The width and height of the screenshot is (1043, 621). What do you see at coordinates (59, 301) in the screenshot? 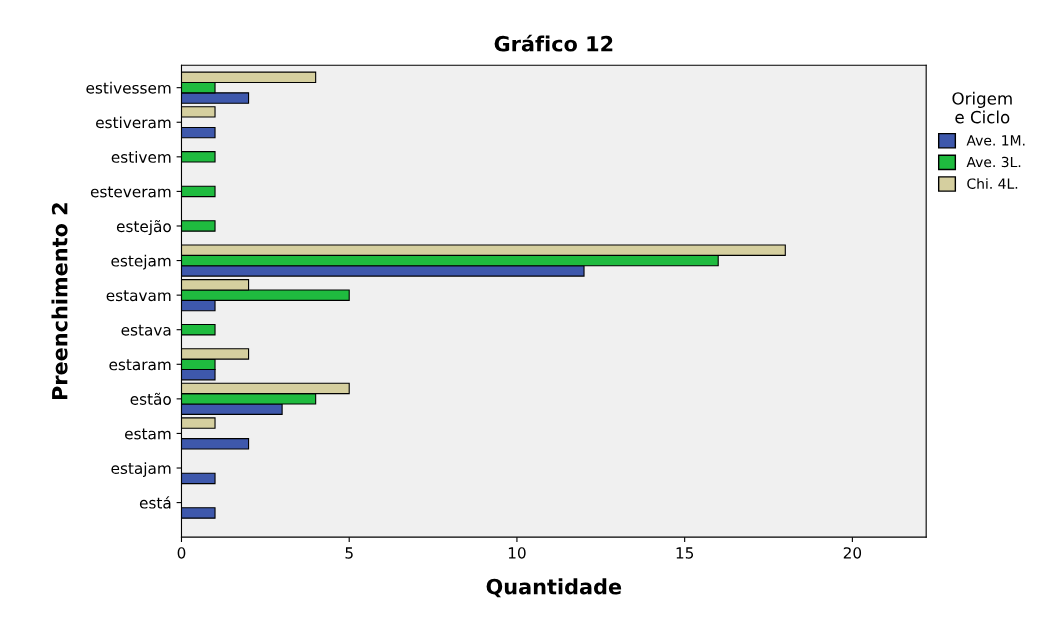
I see `y-axis-title: Preenchimento 2` at bounding box center [59, 301].